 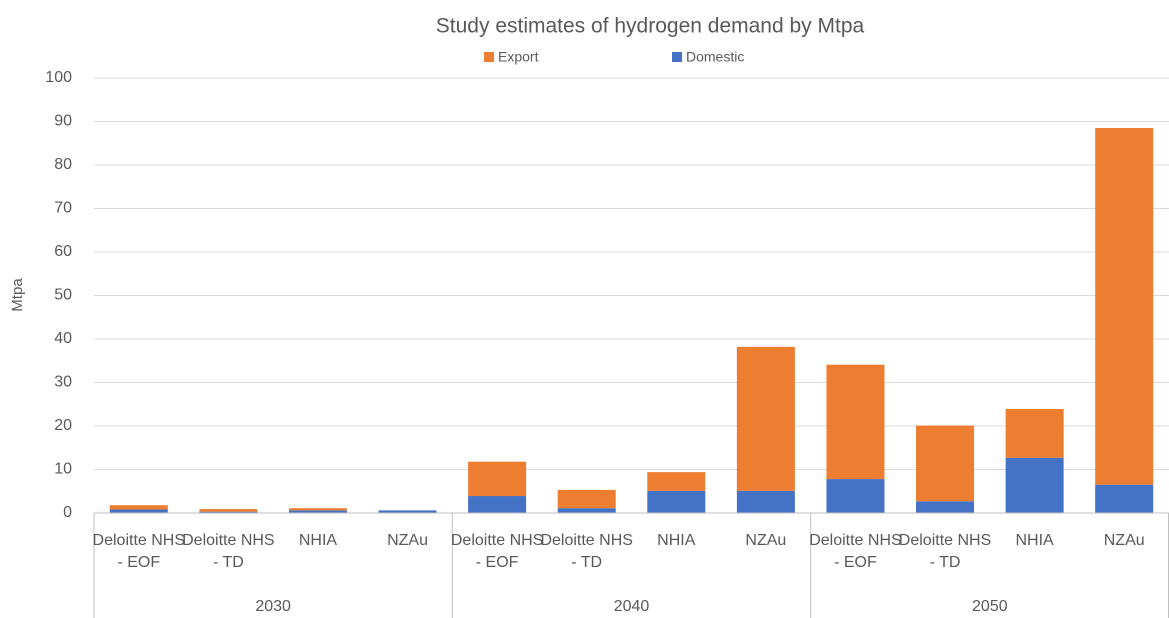 What do you see at coordinates (58, 77) in the screenshot?
I see `y-tick-label: 100` at bounding box center [58, 77].